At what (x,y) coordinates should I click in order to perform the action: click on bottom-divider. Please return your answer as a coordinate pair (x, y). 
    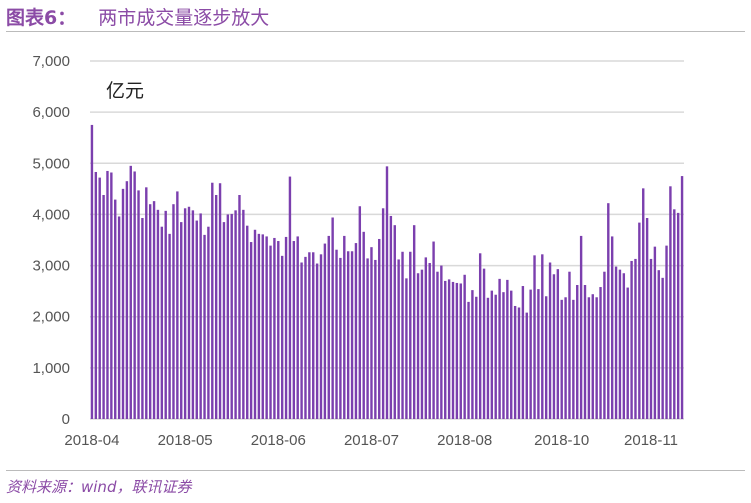
    Looking at the image, I should click on (375, 470).